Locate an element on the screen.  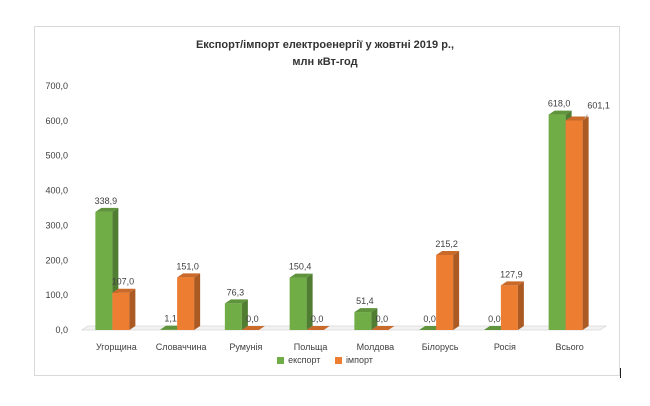
data-label-leader is located at coordinates (586, 116).